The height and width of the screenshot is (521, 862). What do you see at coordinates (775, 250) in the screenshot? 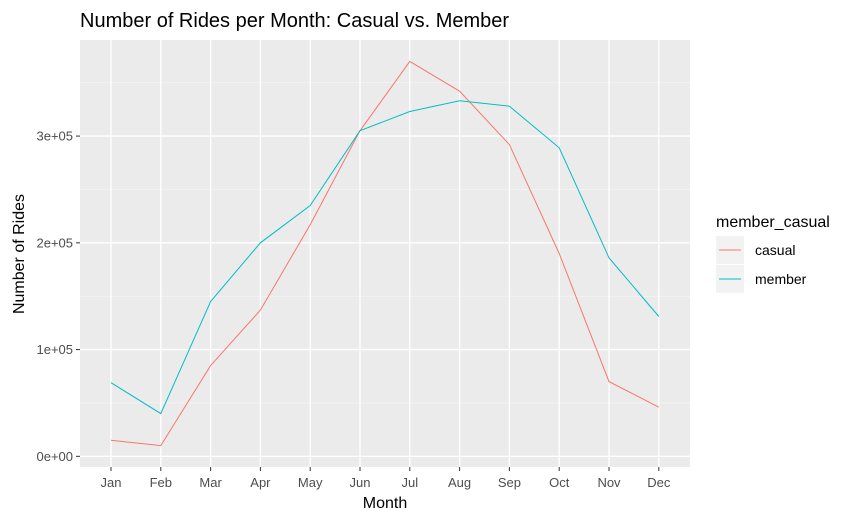
I see `legend-label-casual: casual` at bounding box center [775, 250].